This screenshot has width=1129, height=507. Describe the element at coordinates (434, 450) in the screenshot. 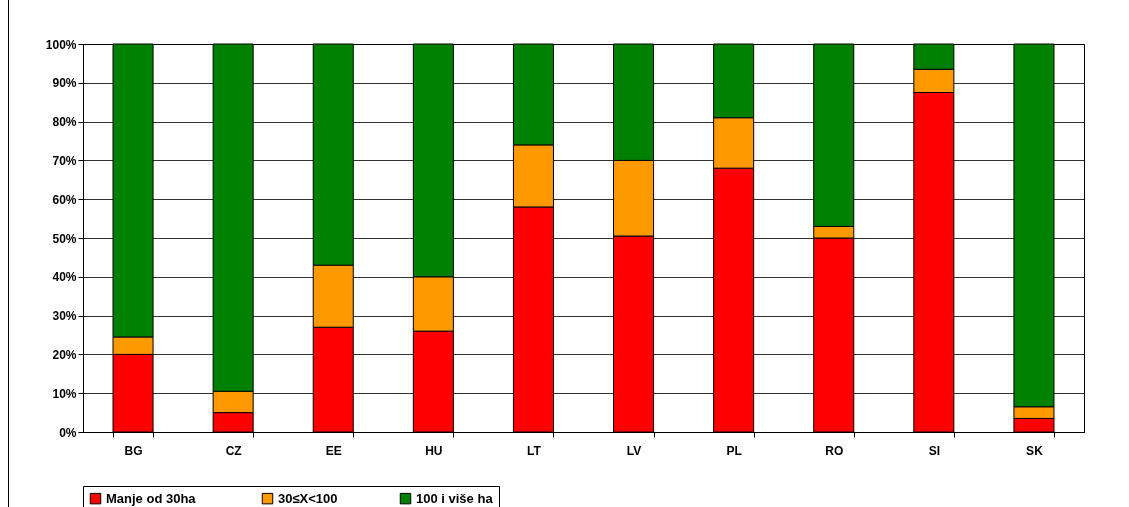

I see `x-tick-label: HU` at that location.